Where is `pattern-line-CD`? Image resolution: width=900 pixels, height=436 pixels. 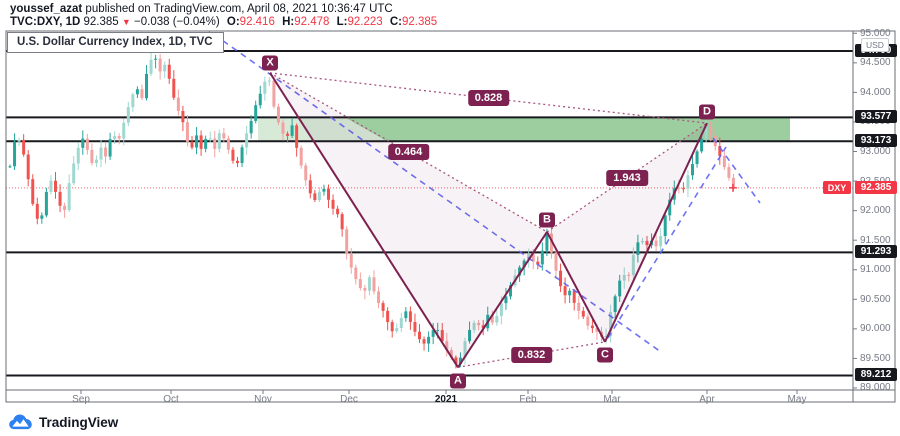
pattern-line-CD is located at coordinates (656, 232).